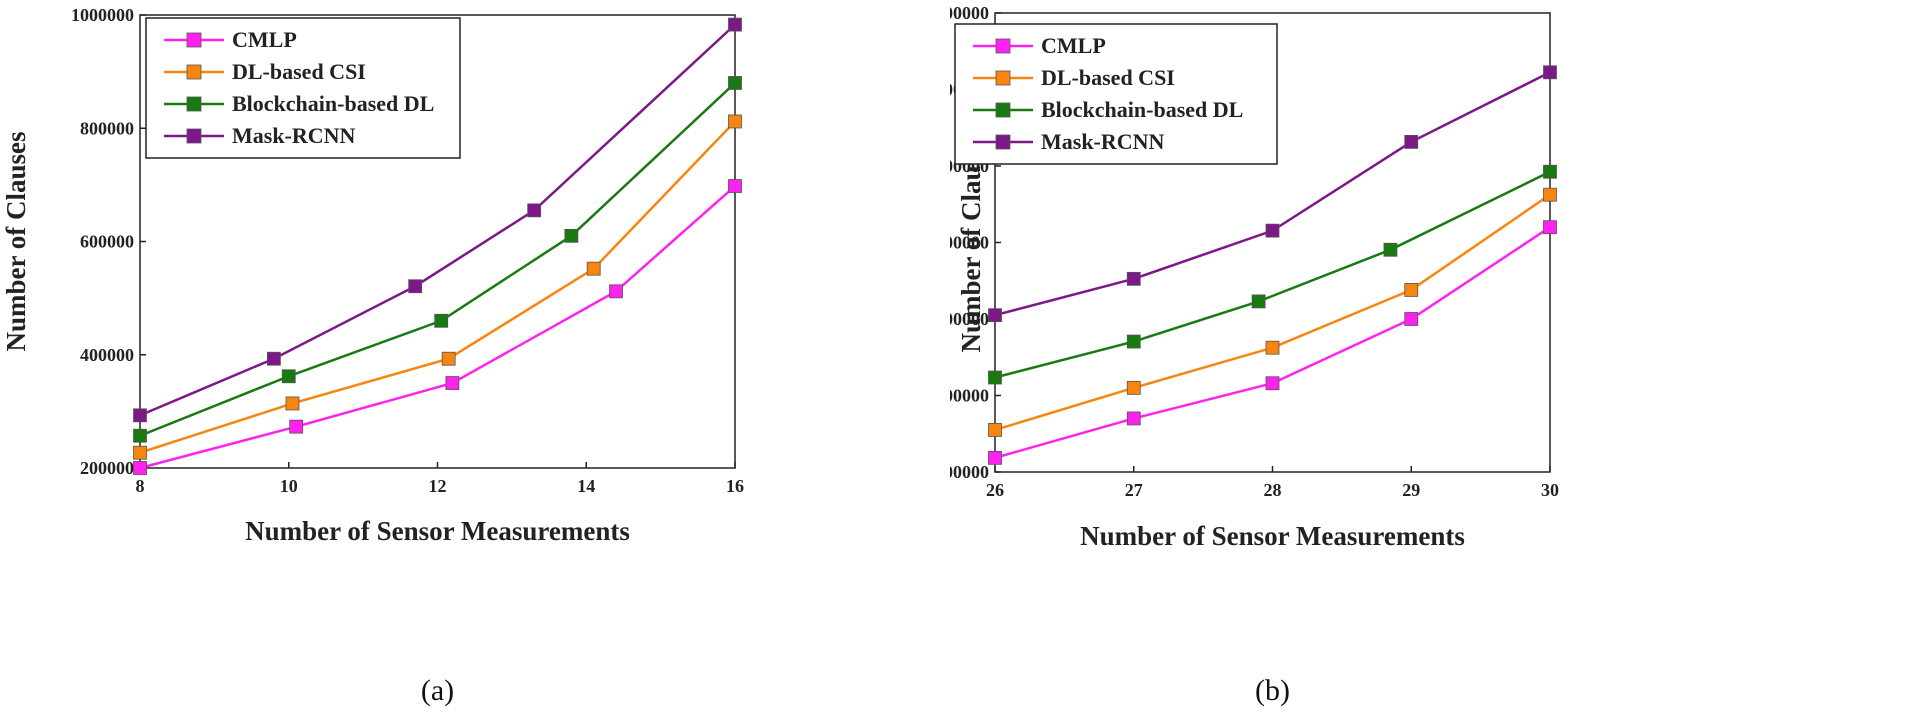  Describe the element at coordinates (107, 355) in the screenshot. I see `y-tick-label: 400000` at that location.